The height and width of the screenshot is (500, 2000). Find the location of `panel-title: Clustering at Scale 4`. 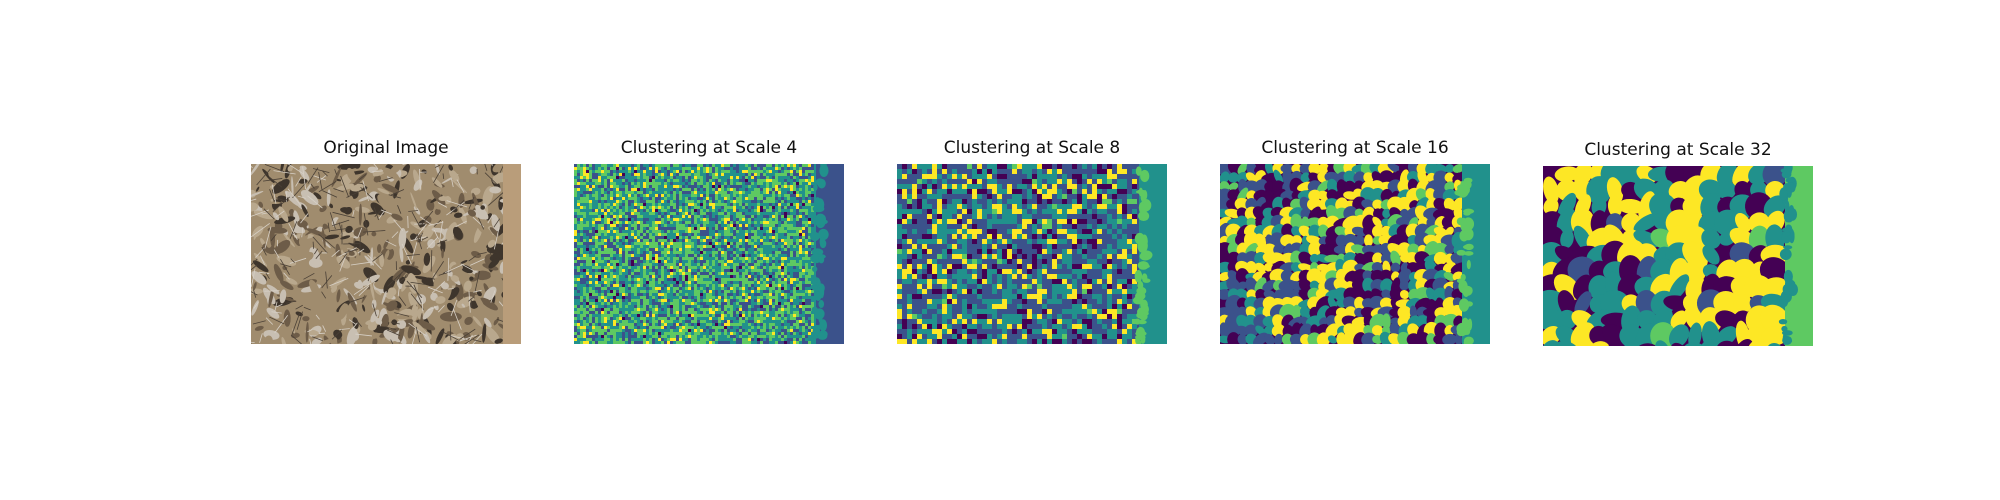

panel-title: Clustering at Scale 4 is located at coordinates (709, 148).